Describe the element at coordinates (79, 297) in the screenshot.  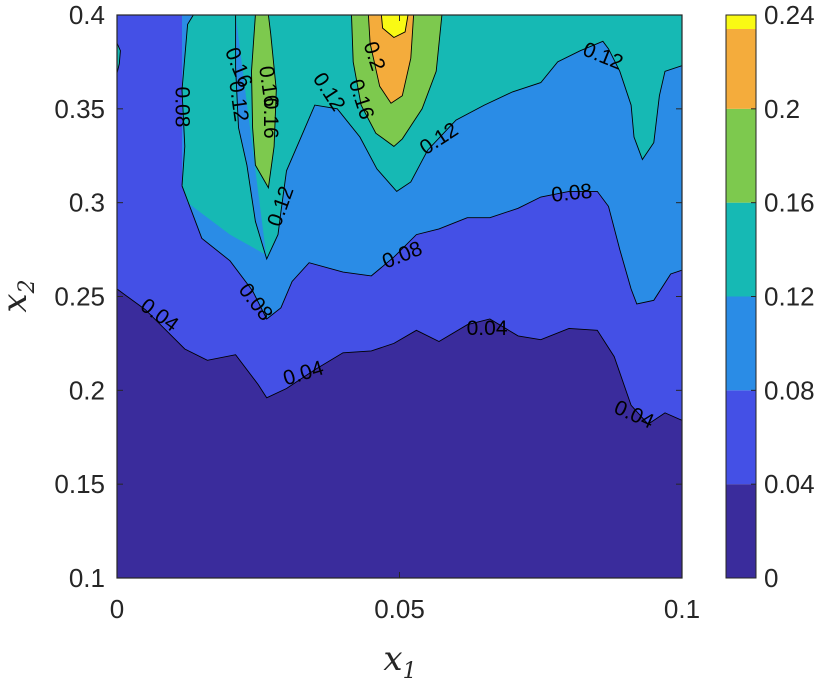
I see `y-tick-label: 0.25` at that location.